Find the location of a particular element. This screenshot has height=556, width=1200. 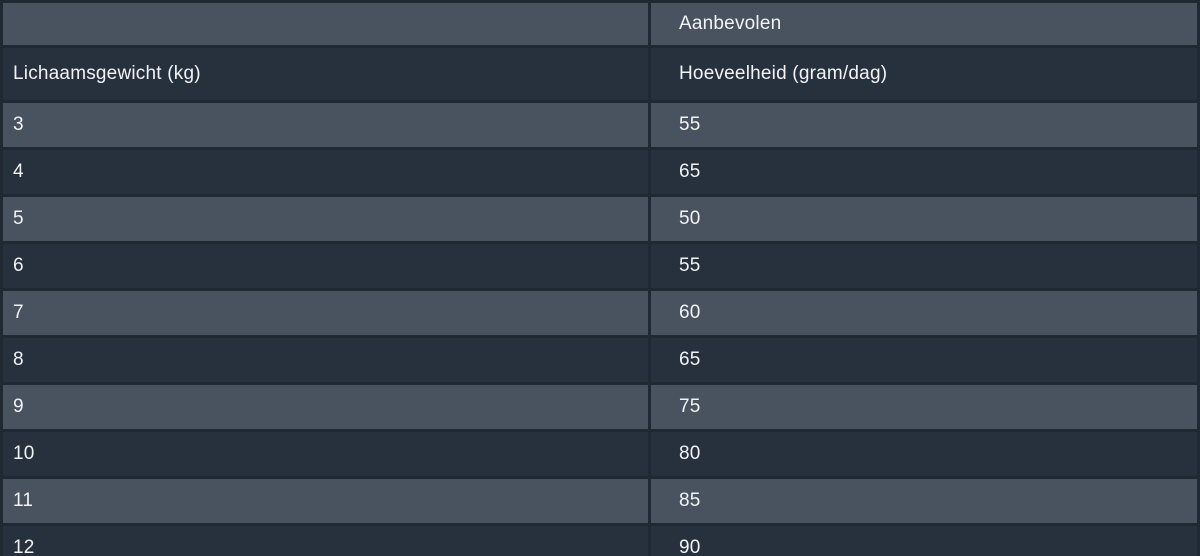

weight-cell: 9 is located at coordinates (325, 407).